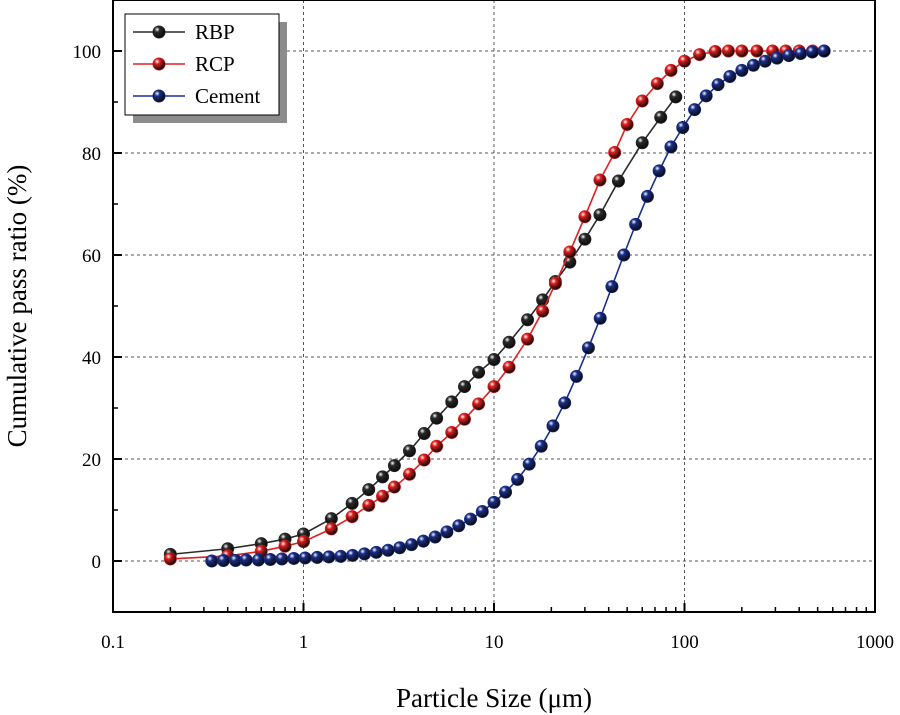 This screenshot has height=715, width=900. What do you see at coordinates (184, 32) in the screenshot?
I see `legend-item-rbp: RBP` at bounding box center [184, 32].